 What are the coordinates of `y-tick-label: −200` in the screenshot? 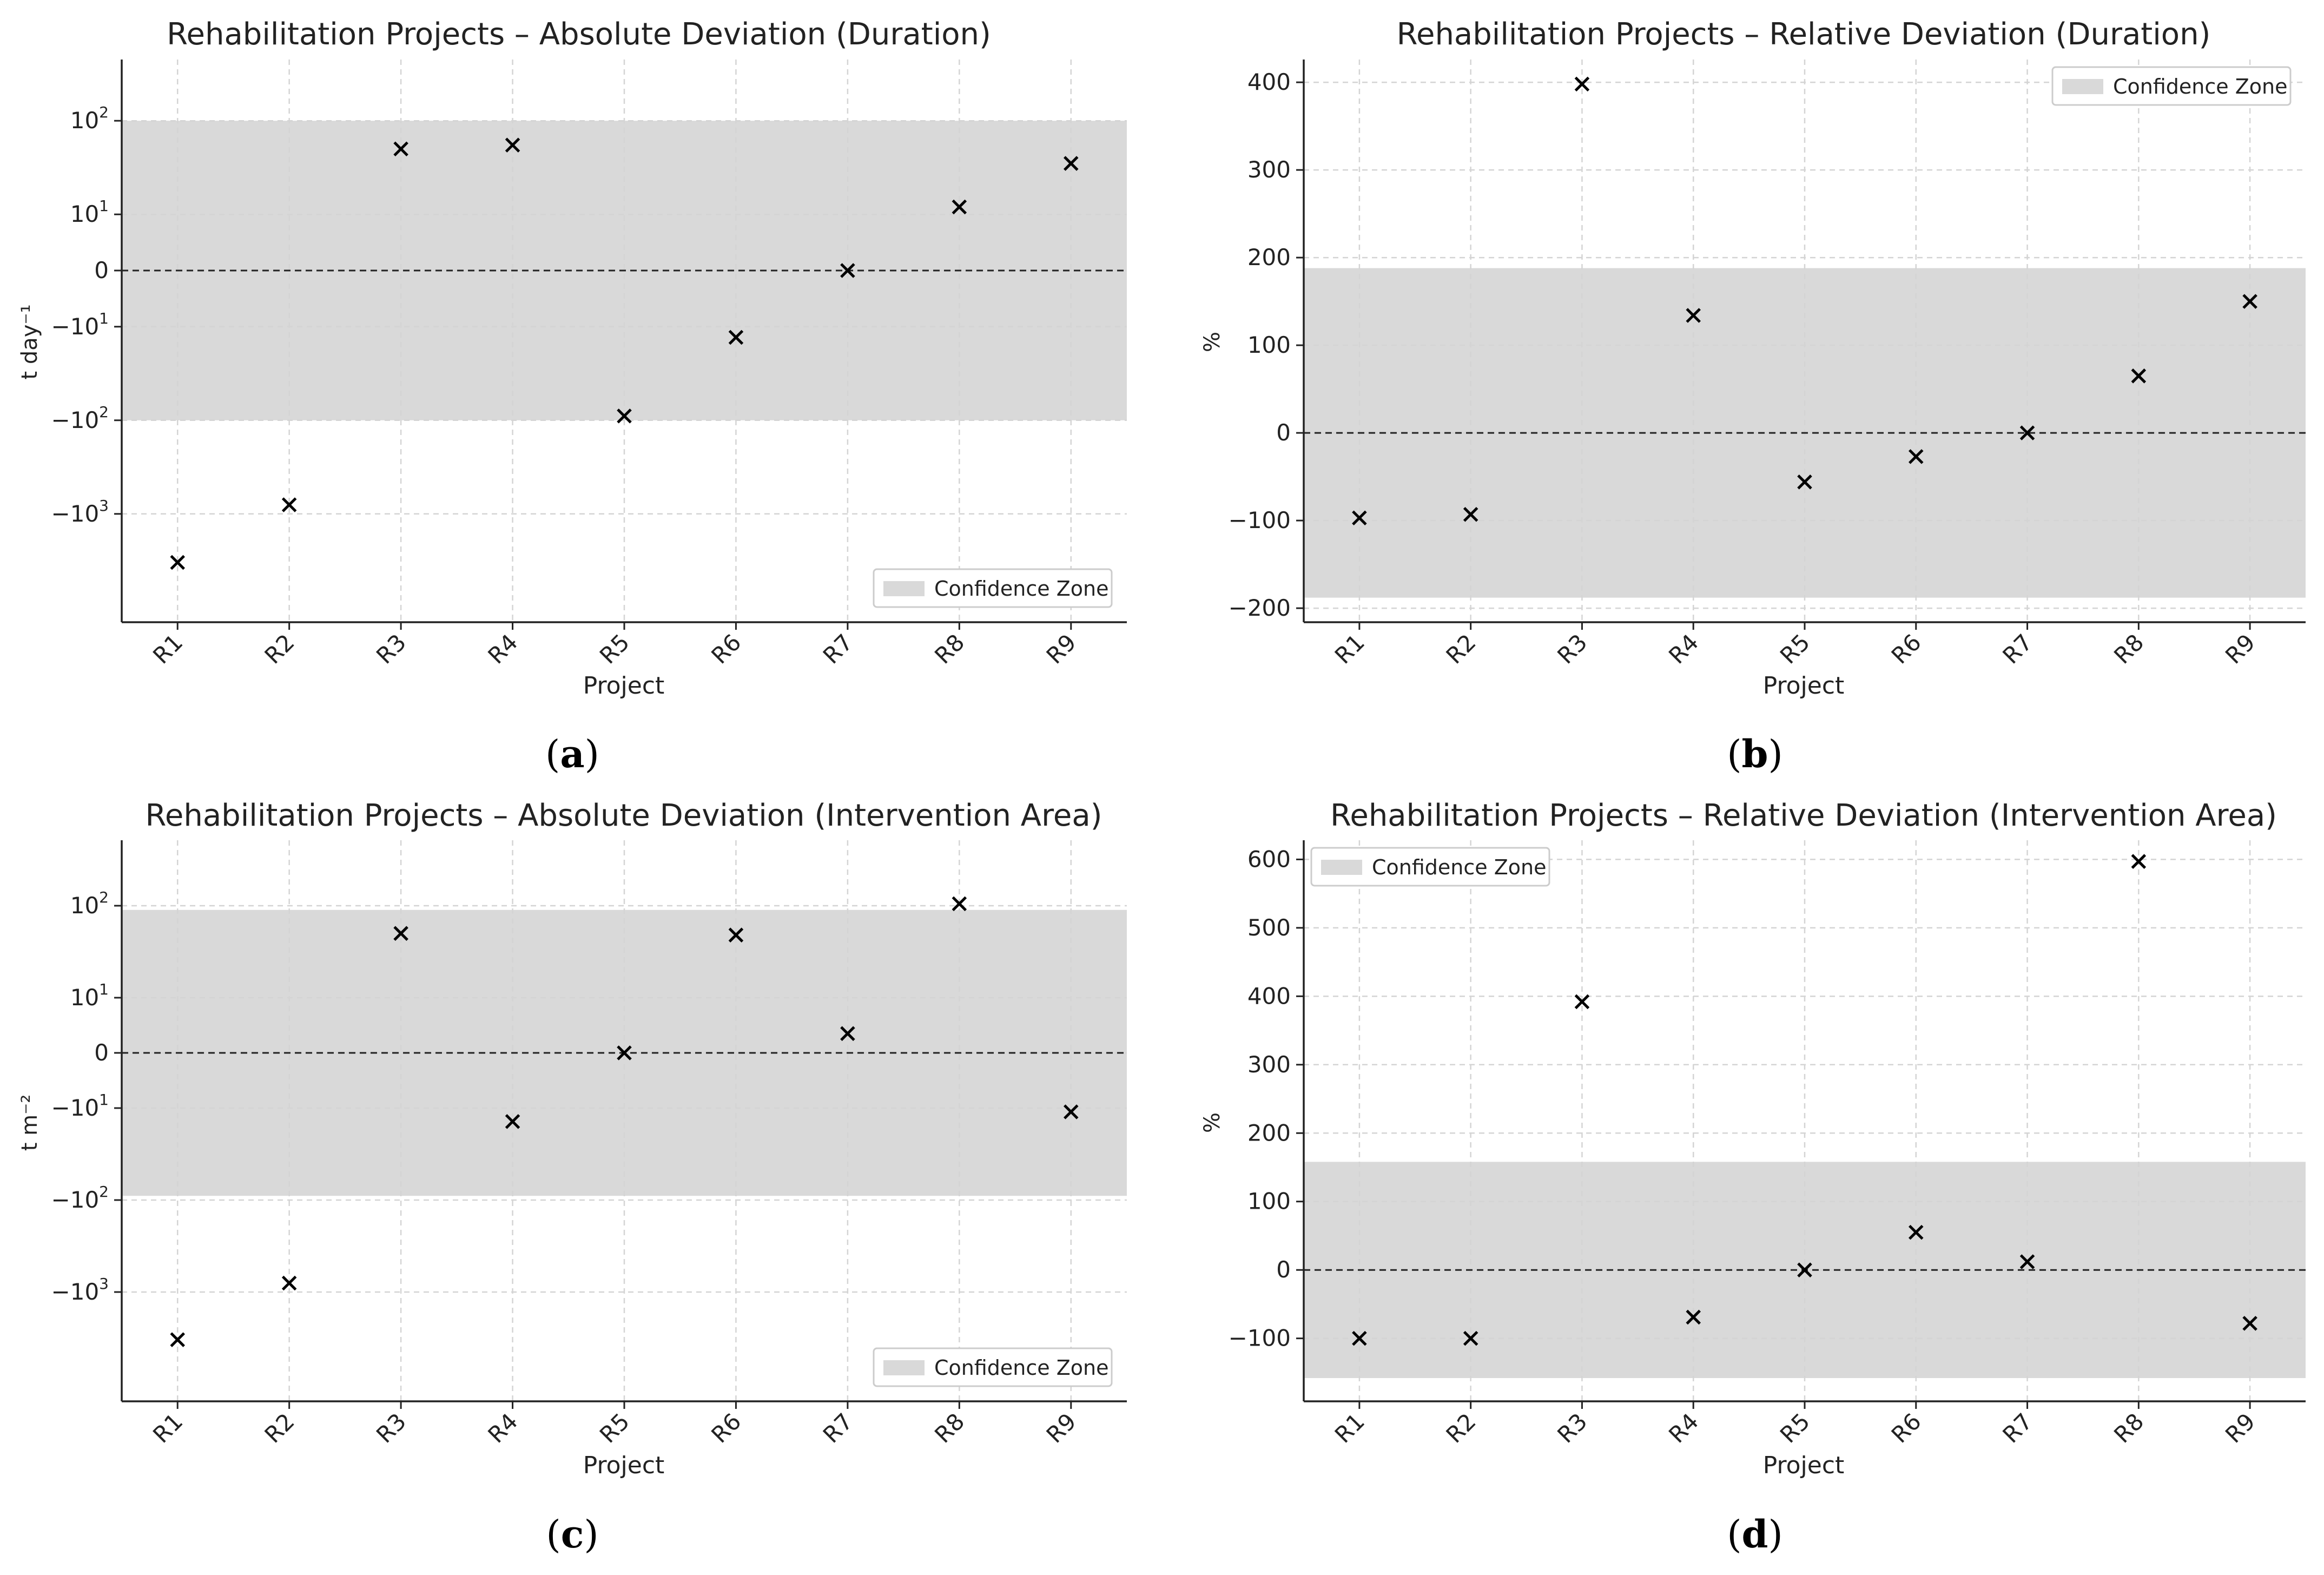 It's located at (1260, 608).